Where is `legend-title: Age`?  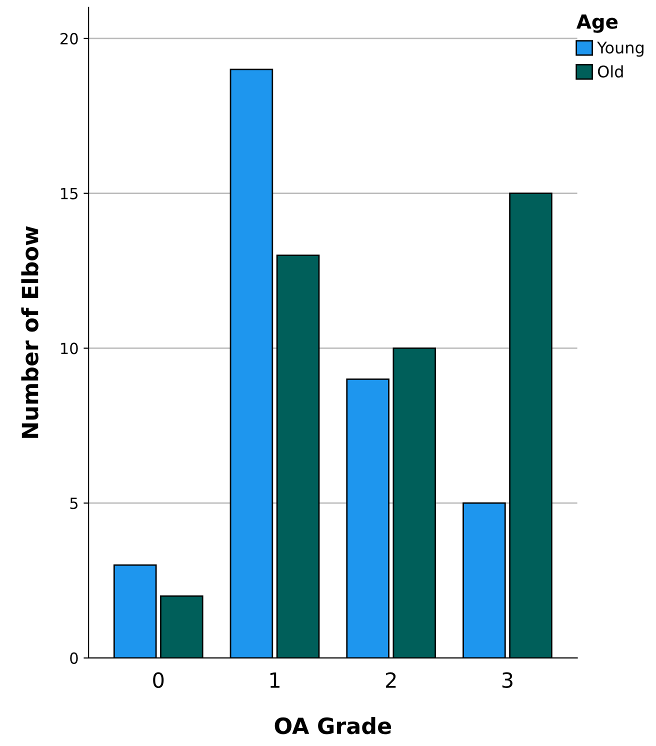 legend-title: Age is located at coordinates (597, 23).